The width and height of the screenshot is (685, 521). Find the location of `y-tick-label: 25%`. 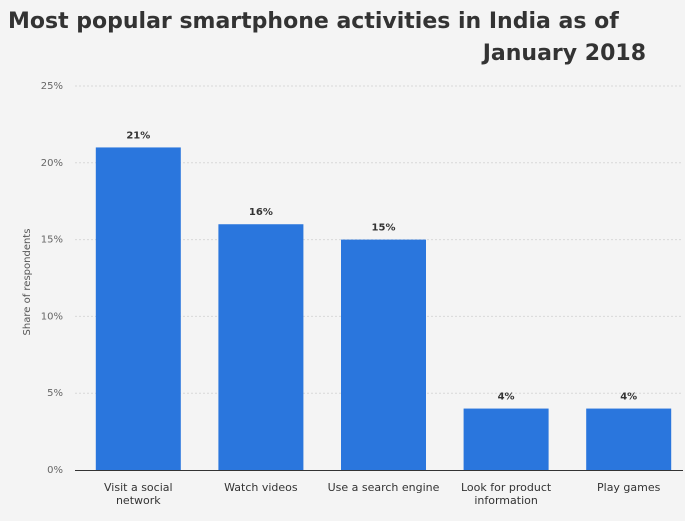

y-tick-label: 25% is located at coordinates (52, 86).